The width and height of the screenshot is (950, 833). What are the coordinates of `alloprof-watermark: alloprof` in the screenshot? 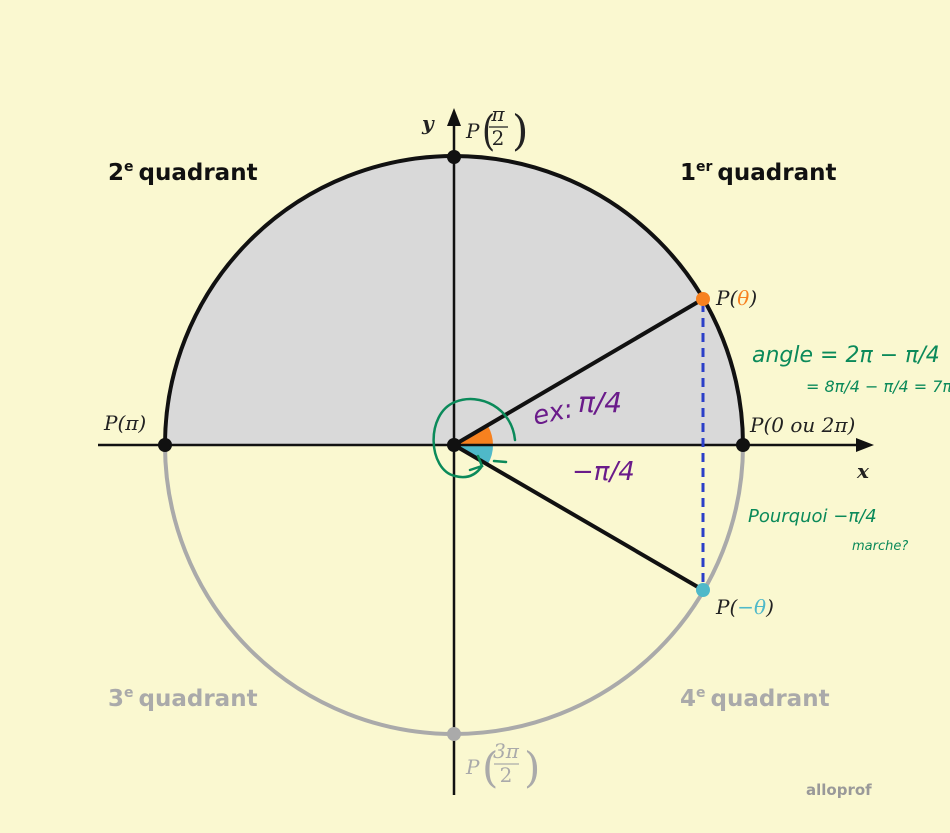 It's located at (839, 790).